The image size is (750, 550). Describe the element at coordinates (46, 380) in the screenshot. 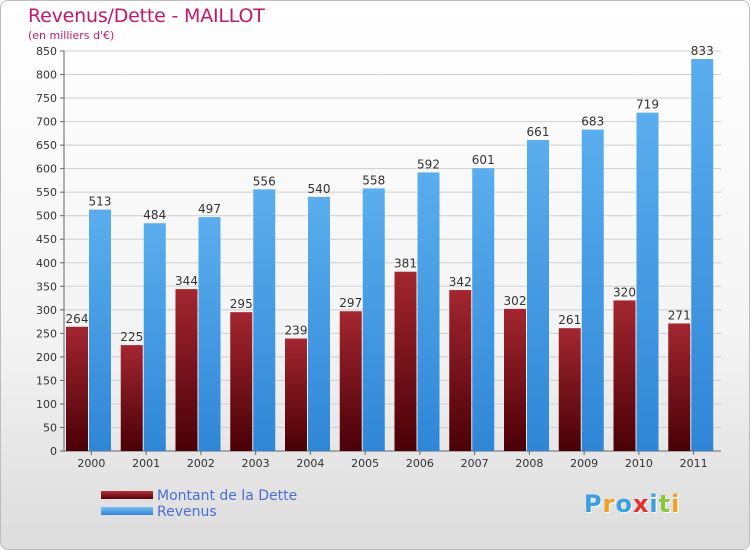

I see `y-tick-label: 150` at that location.